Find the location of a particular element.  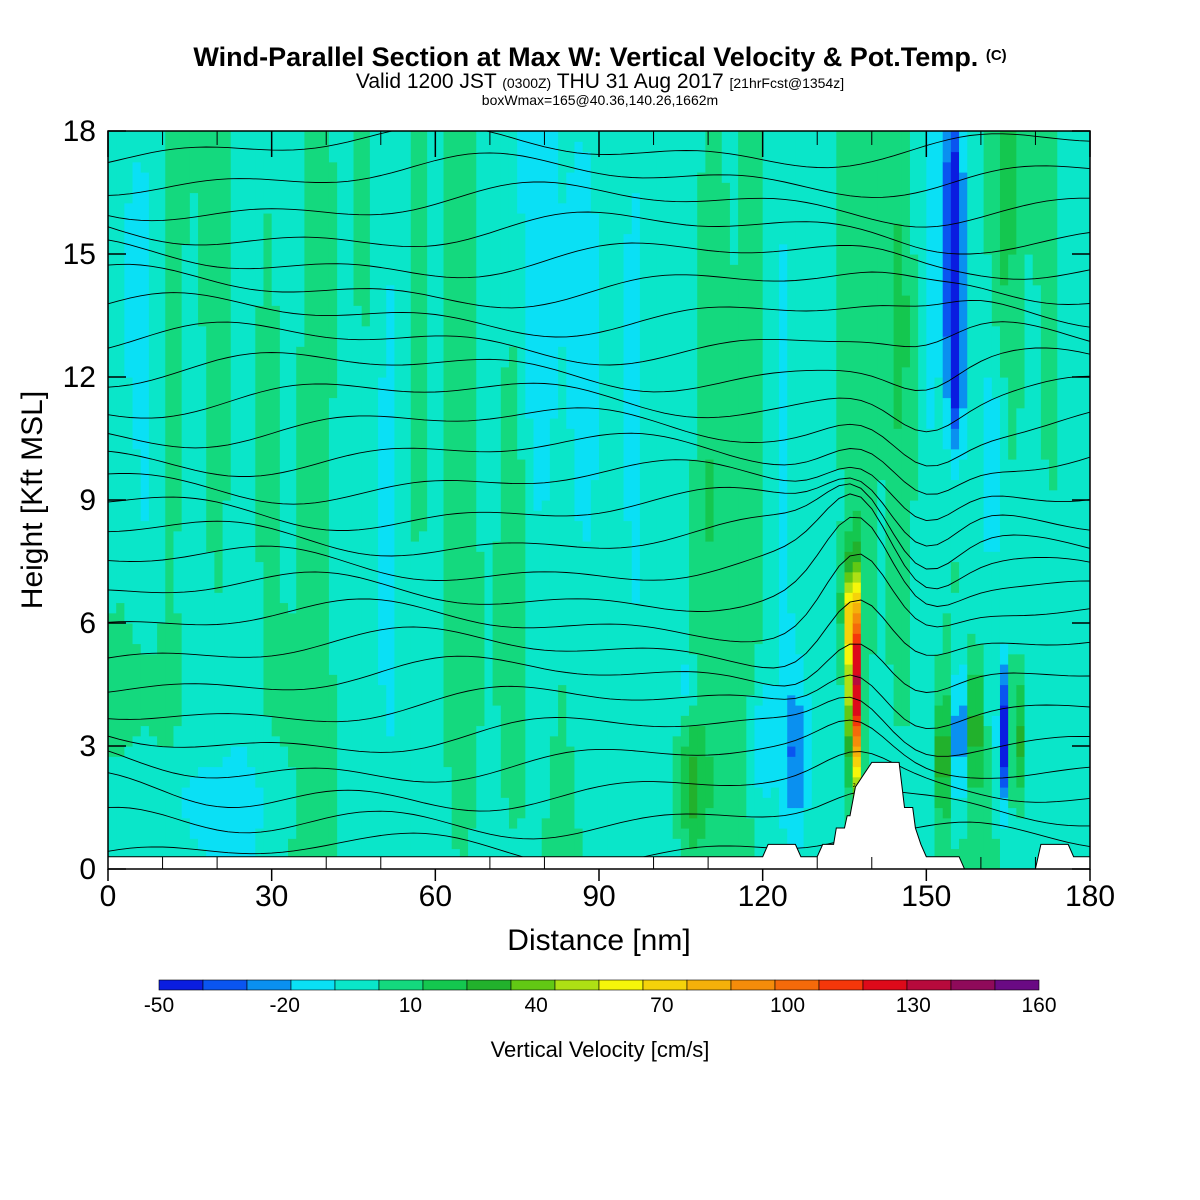

colorbar-tick-label: 10 is located at coordinates (410, 1005).